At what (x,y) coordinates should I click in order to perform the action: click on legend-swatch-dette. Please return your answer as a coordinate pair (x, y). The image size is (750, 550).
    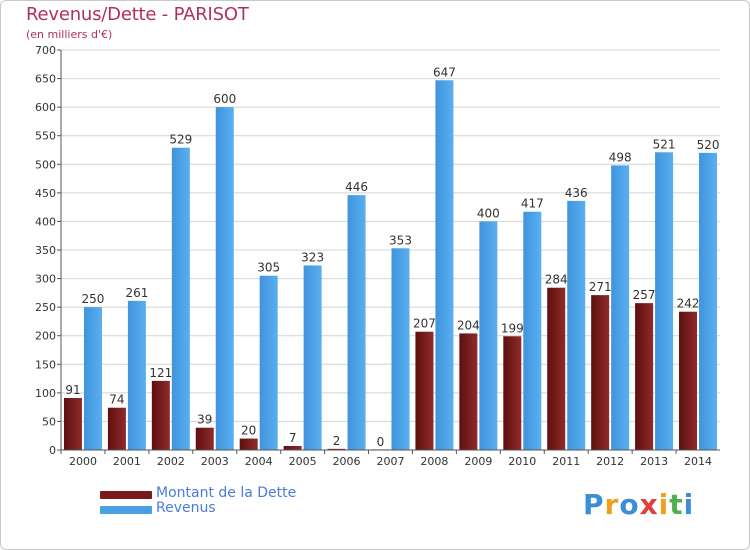
    Looking at the image, I should click on (126, 495).